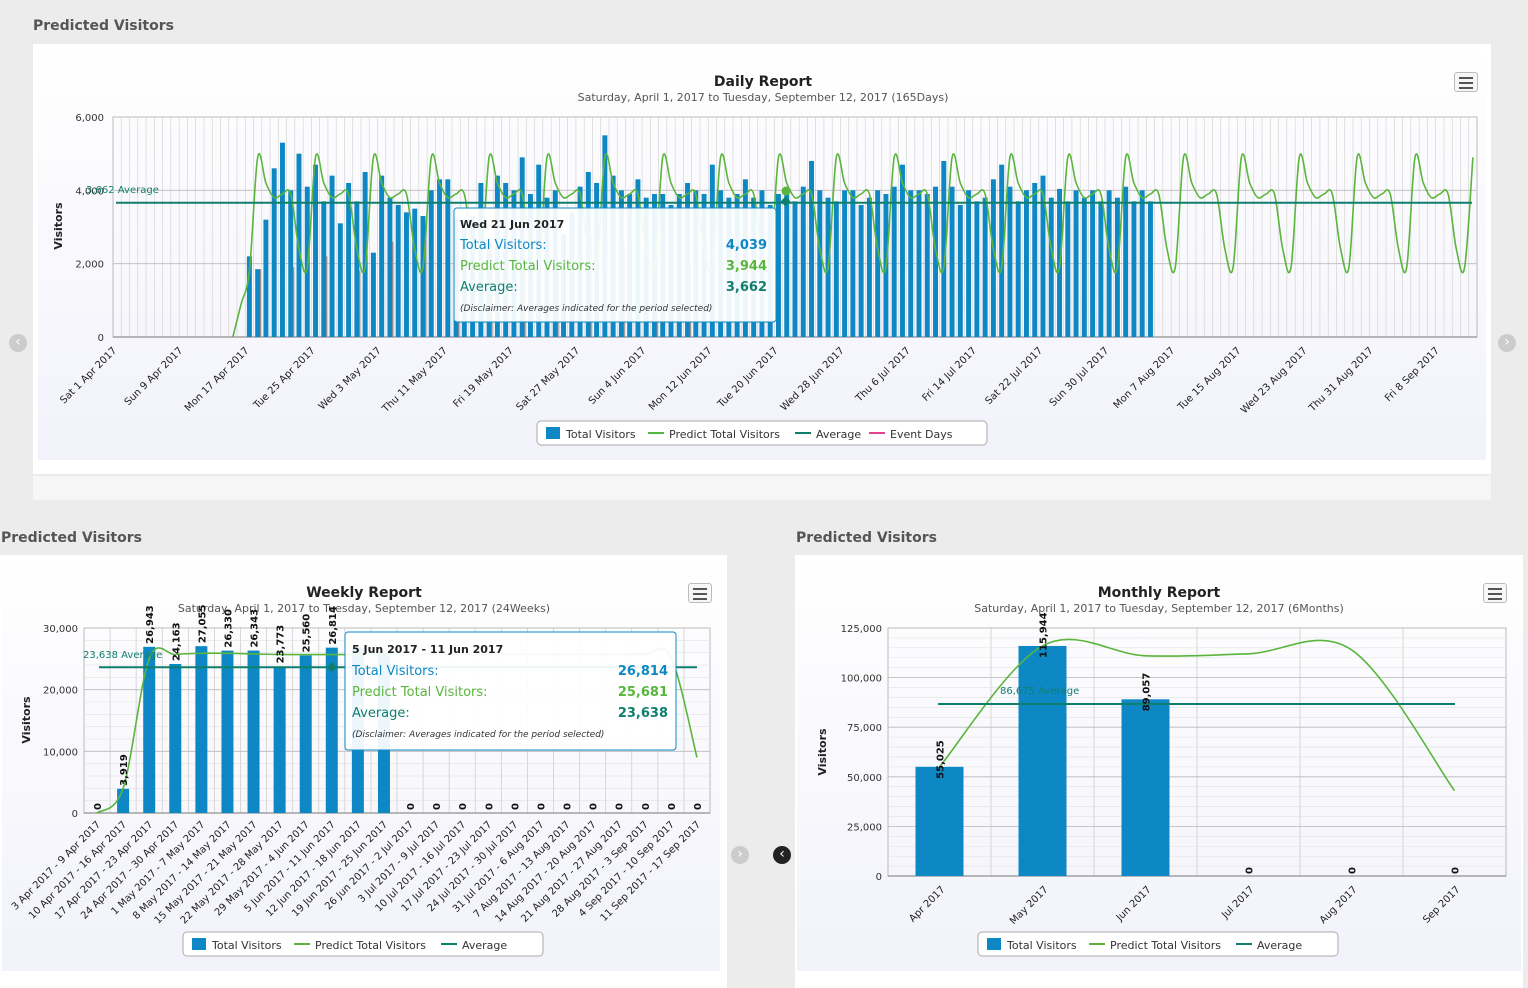 This screenshot has height=988, width=1528. What do you see at coordinates (122, 655) in the screenshot?
I see `weekly-average-label: 23,638 Average` at bounding box center [122, 655].